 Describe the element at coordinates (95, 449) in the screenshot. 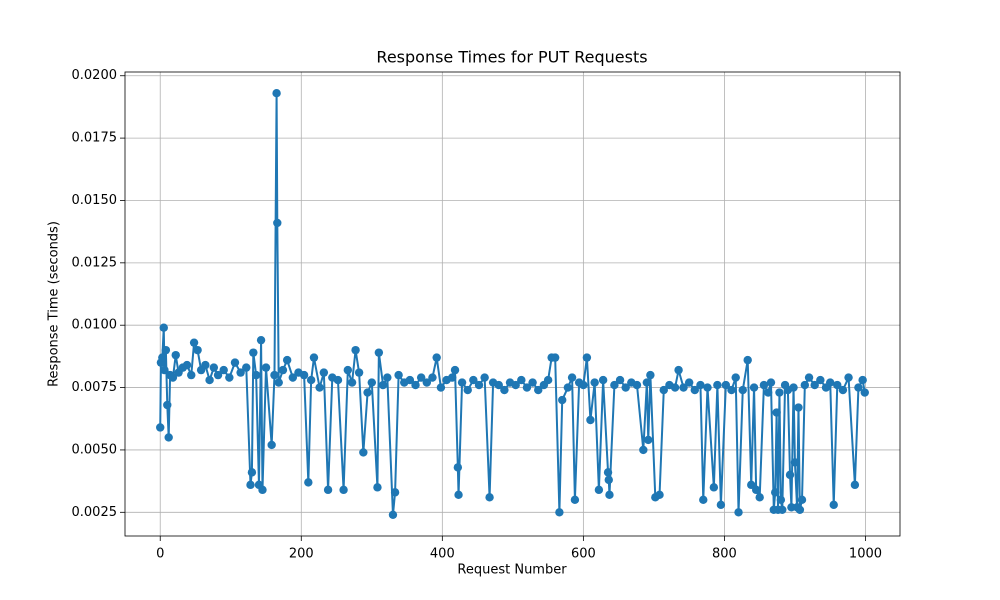

I see `y-tick-label: 0.0050` at that location.